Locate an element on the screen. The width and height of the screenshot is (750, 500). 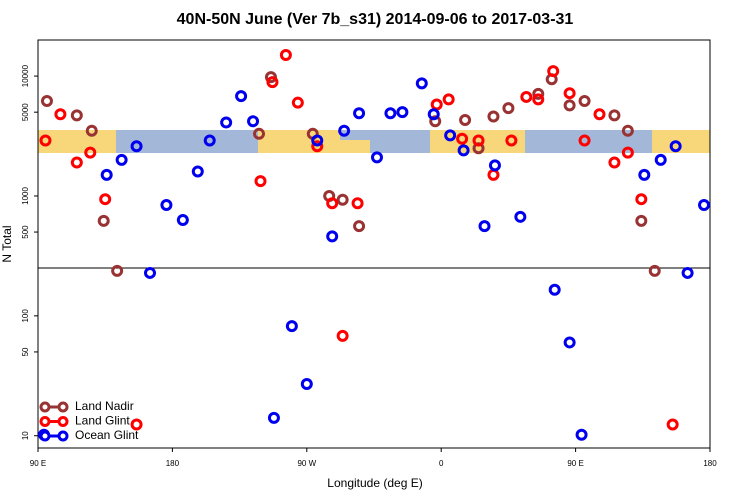
y-tick-label: 10 is located at coordinates (25, 435).